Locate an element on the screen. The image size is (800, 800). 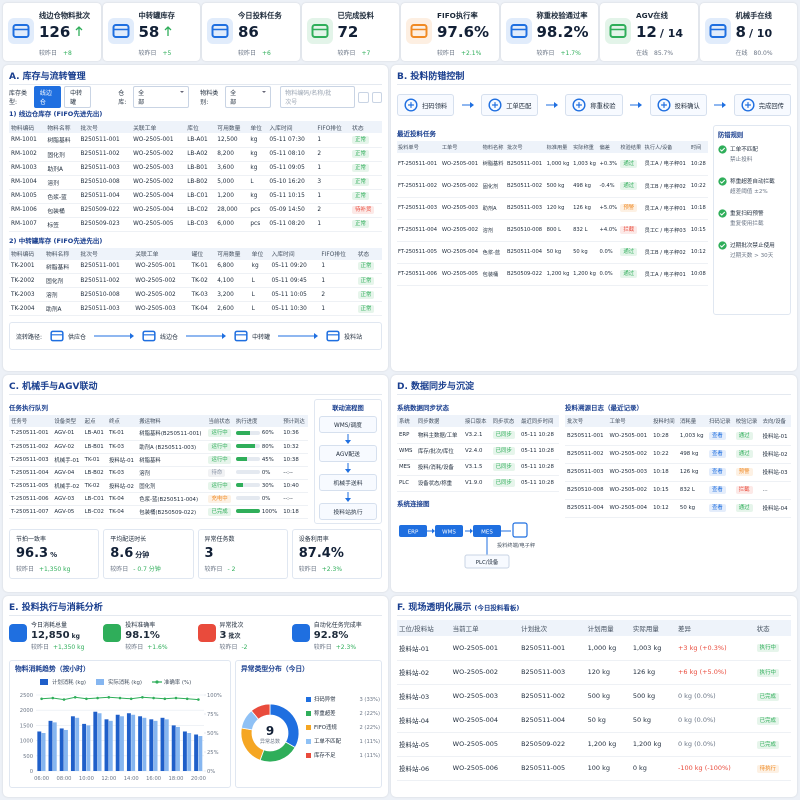
filter-bar: 库存类型: 线边仓 中转罐 仓库: 全部 物料类别: 全部 物料编码/名称/批次号 is located at coordinates (195, 97).